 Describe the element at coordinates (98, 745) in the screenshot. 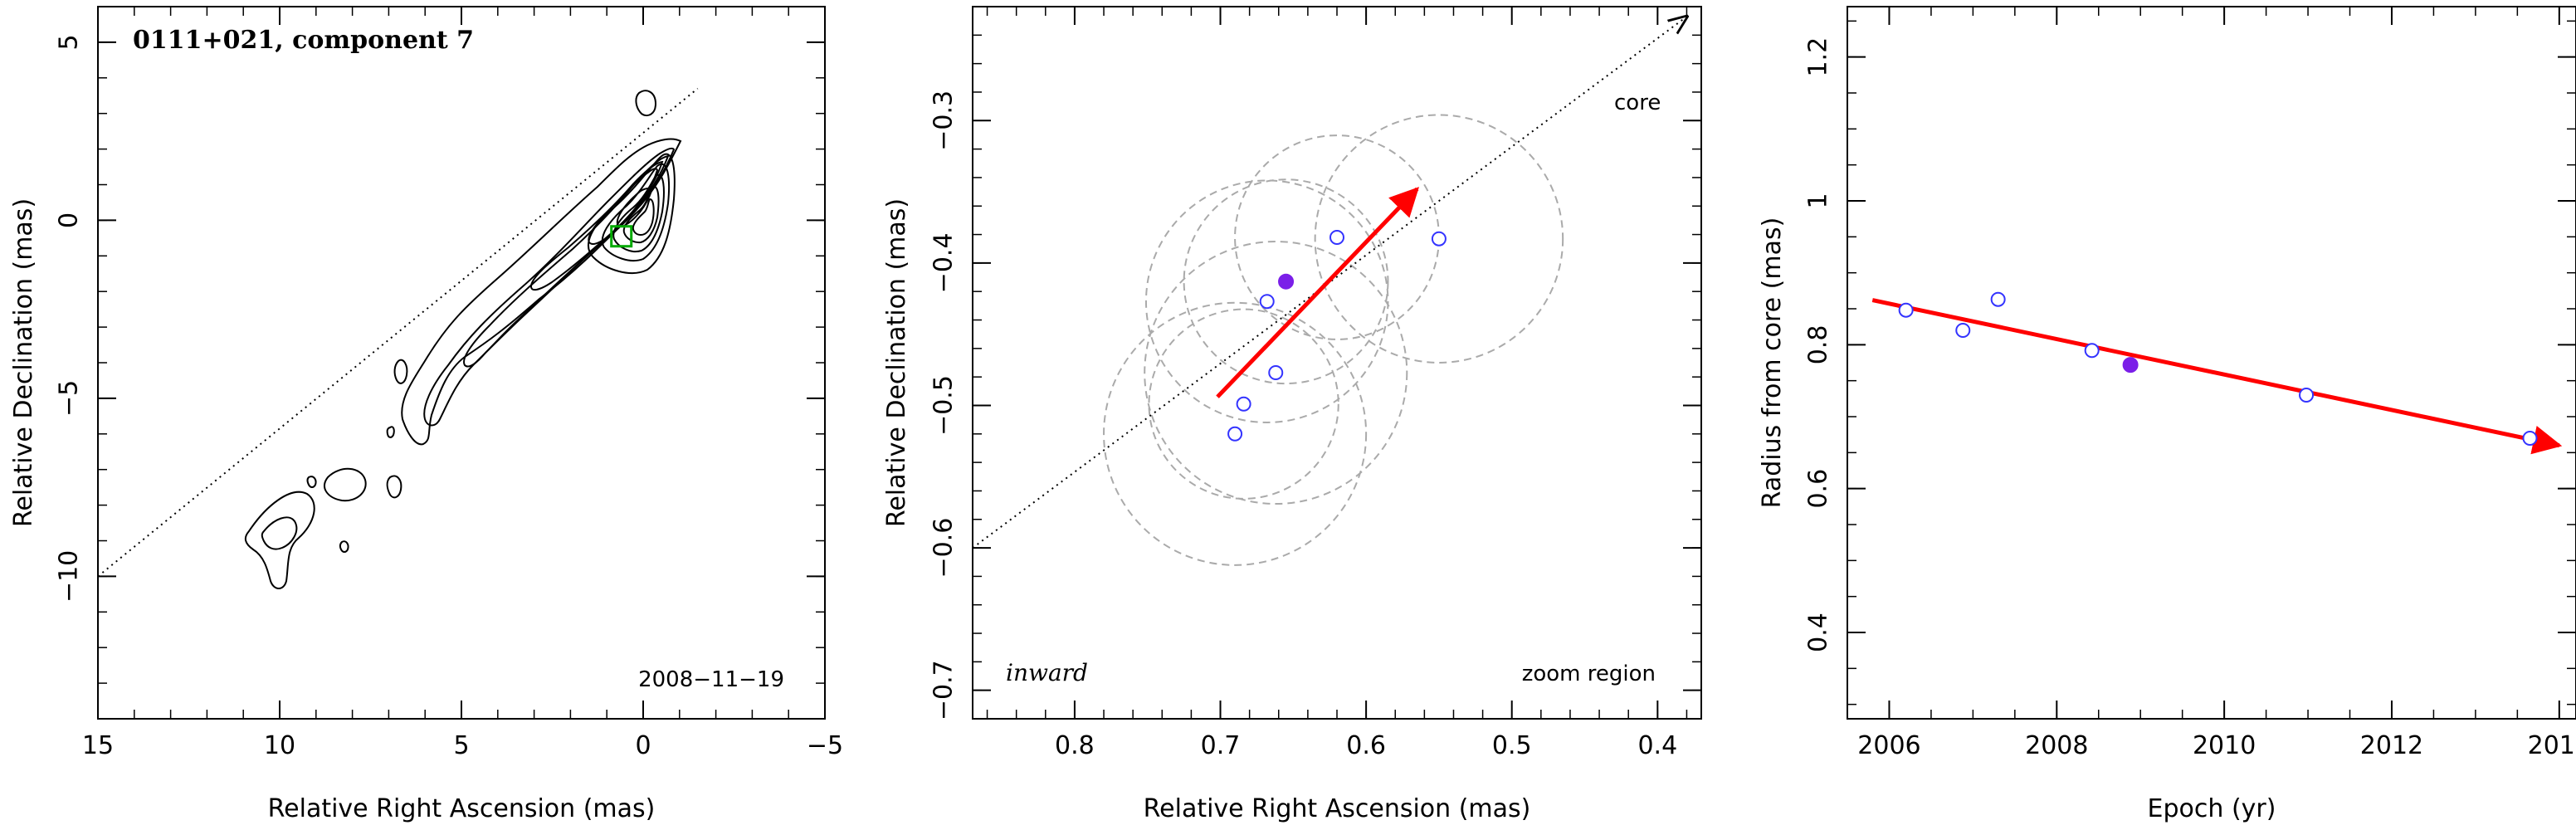

I see `x-tick-label: 15` at that location.